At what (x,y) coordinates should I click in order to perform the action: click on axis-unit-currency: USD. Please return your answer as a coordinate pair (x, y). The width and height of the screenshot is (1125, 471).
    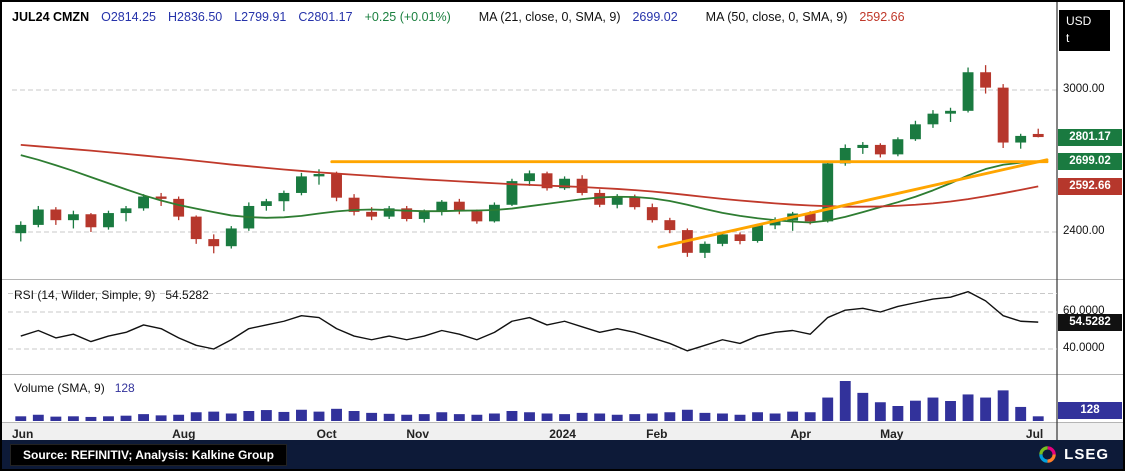
    Looking at the image, I should click on (1079, 21).